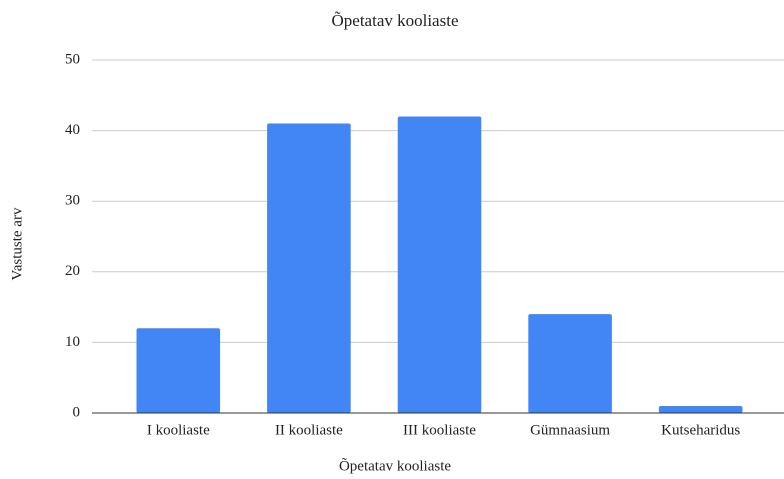 This screenshot has width=784, height=479. What do you see at coordinates (395, 20) in the screenshot?
I see `chart-title: Õpetatav kooliaste` at bounding box center [395, 20].